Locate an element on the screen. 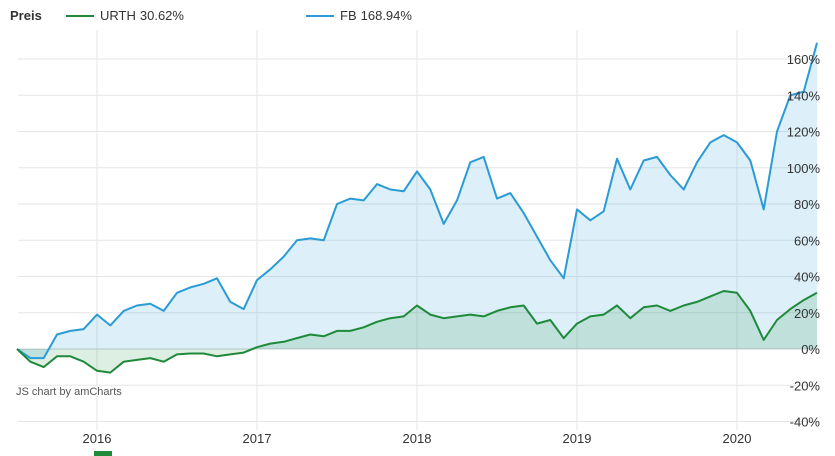 This screenshot has width=835, height=456. legend-value-urth: 30.62% is located at coordinates (161, 15).